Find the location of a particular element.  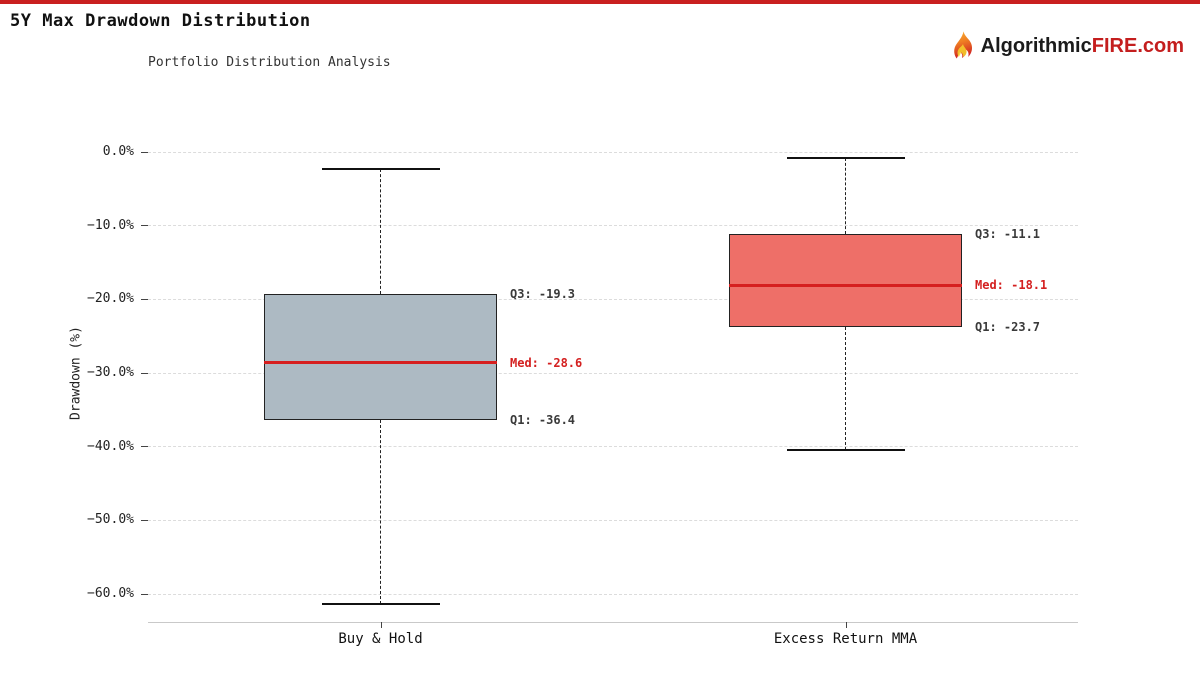

y-tick-label: −50.0% is located at coordinates (110, 520).